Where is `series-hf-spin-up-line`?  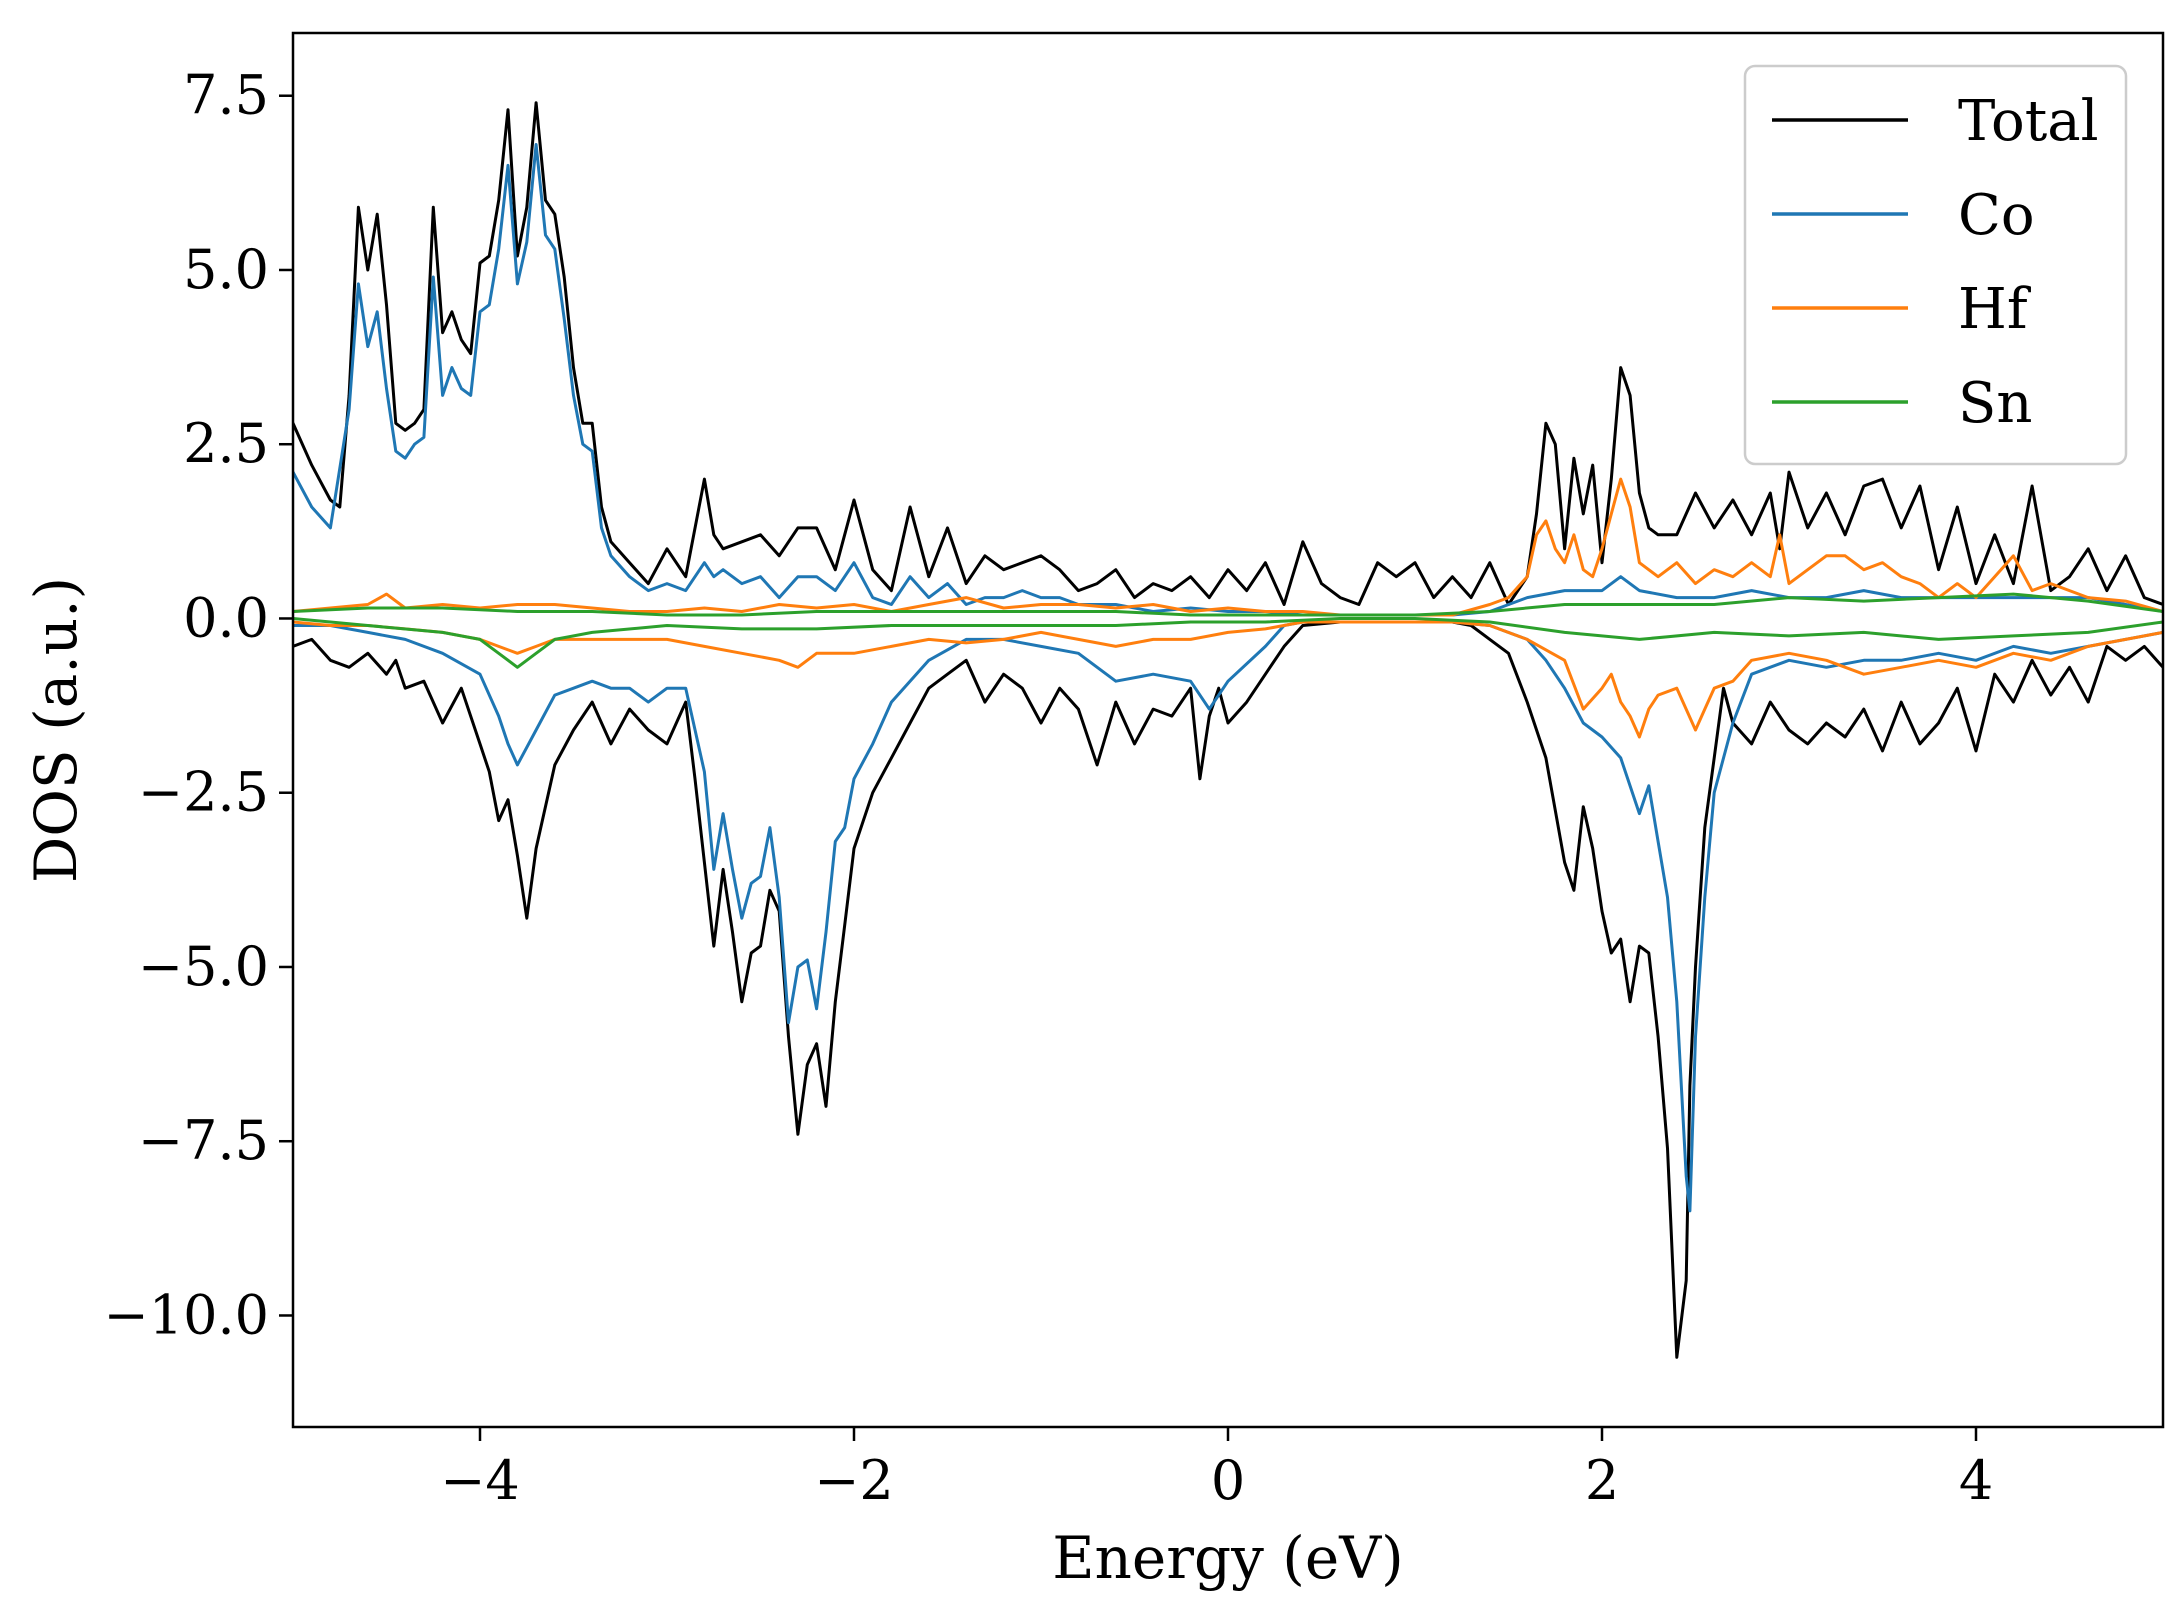
series-hf-spin-up-line is located at coordinates (1228, 547).